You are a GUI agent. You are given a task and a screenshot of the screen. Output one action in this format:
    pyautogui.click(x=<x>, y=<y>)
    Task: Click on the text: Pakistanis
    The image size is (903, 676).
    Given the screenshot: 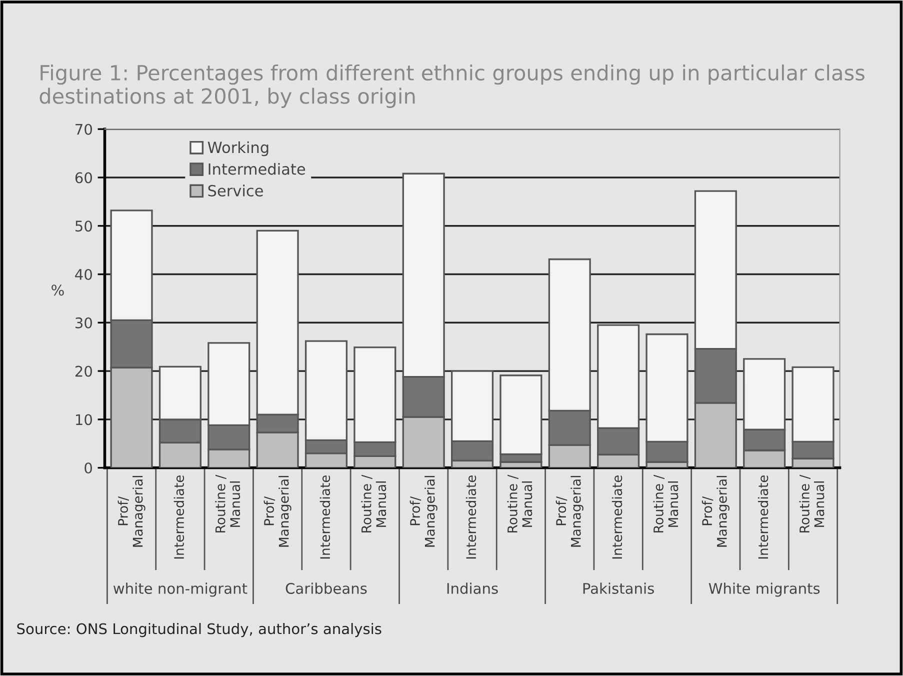 What is the action you would take?
    pyautogui.click(x=618, y=588)
    